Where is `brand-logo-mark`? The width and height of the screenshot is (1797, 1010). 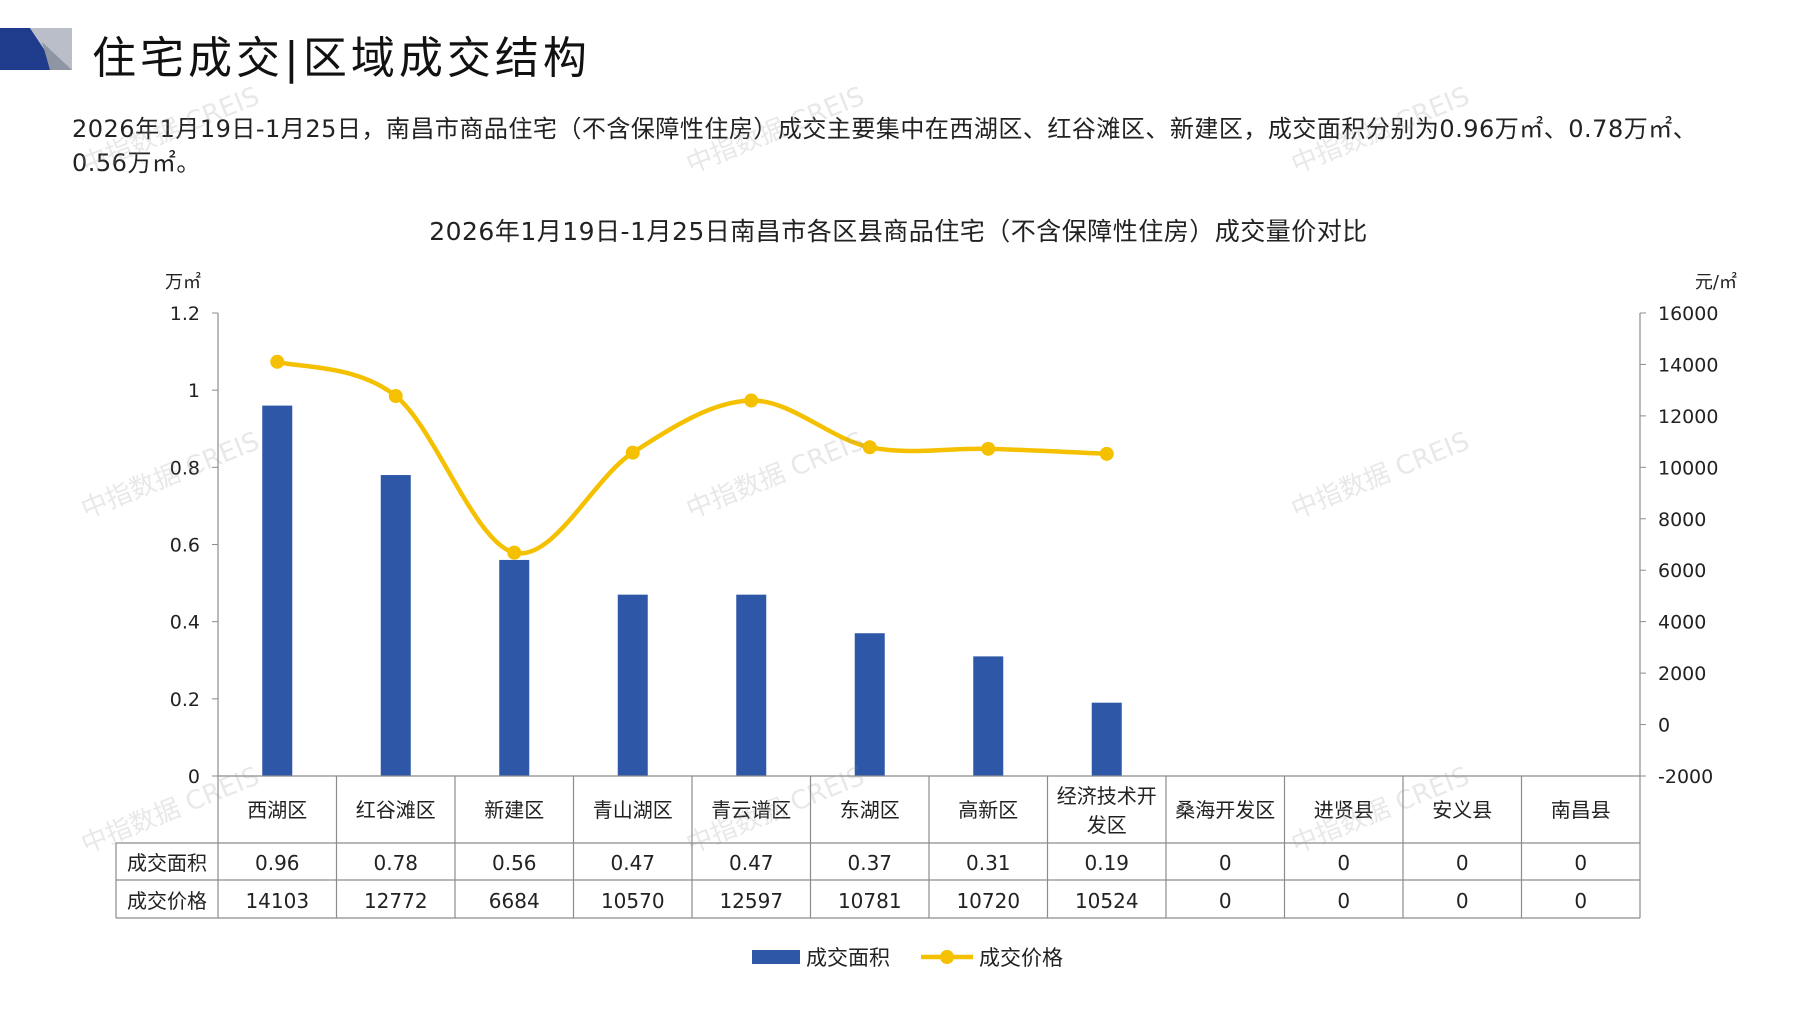
brand-logo-mark is located at coordinates (36, 49).